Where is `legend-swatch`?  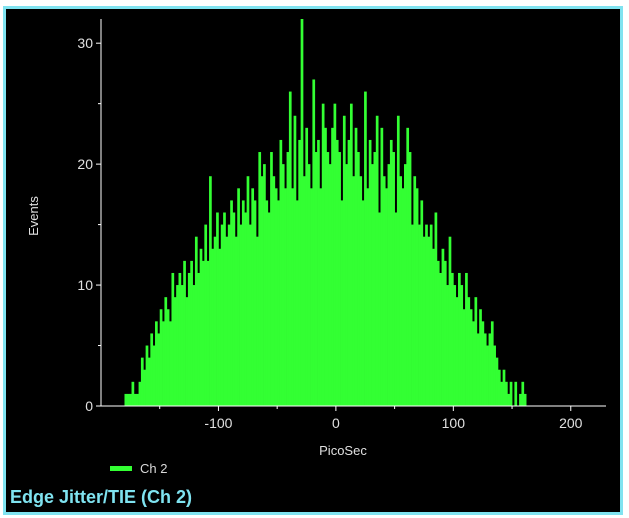 legend-swatch is located at coordinates (121, 468).